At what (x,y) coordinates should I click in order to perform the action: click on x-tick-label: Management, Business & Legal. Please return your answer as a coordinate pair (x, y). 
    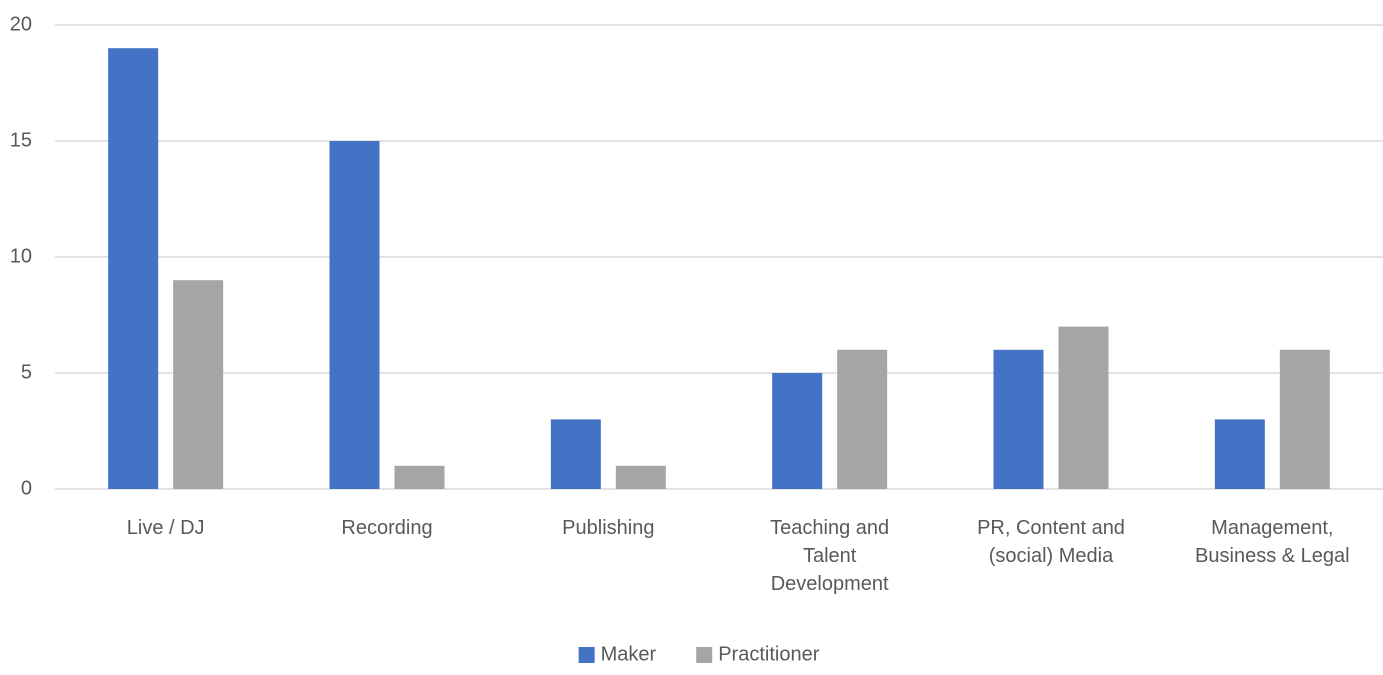
    Looking at the image, I should click on (1272, 542).